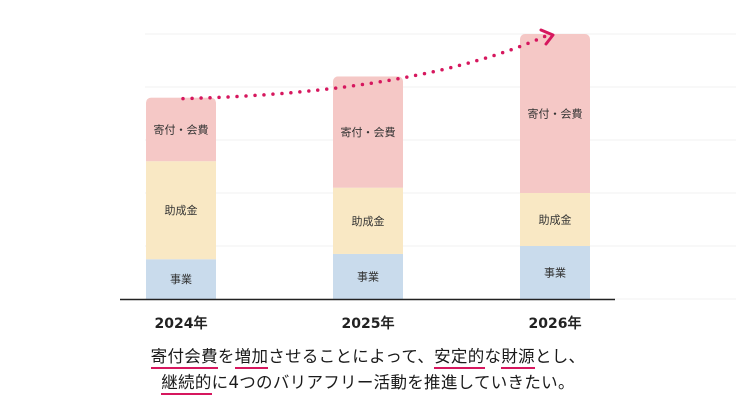 This screenshot has height=414, width=736. Describe the element at coordinates (560, 356) in the screenshot. I see `caption-text: とし、` at that location.